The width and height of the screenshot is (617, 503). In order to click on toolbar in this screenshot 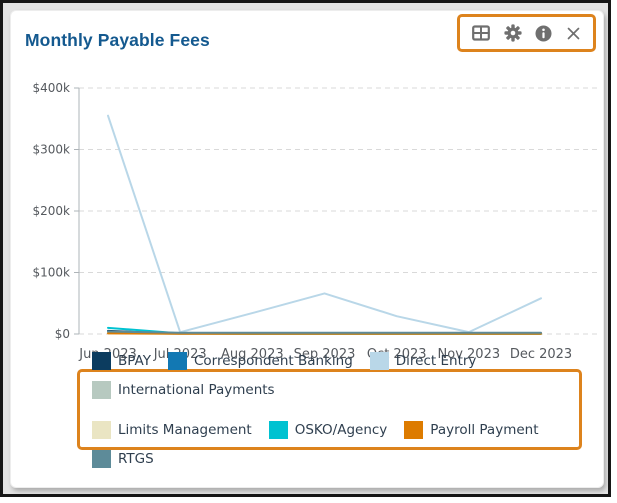, I will do `click(526, 33)`.